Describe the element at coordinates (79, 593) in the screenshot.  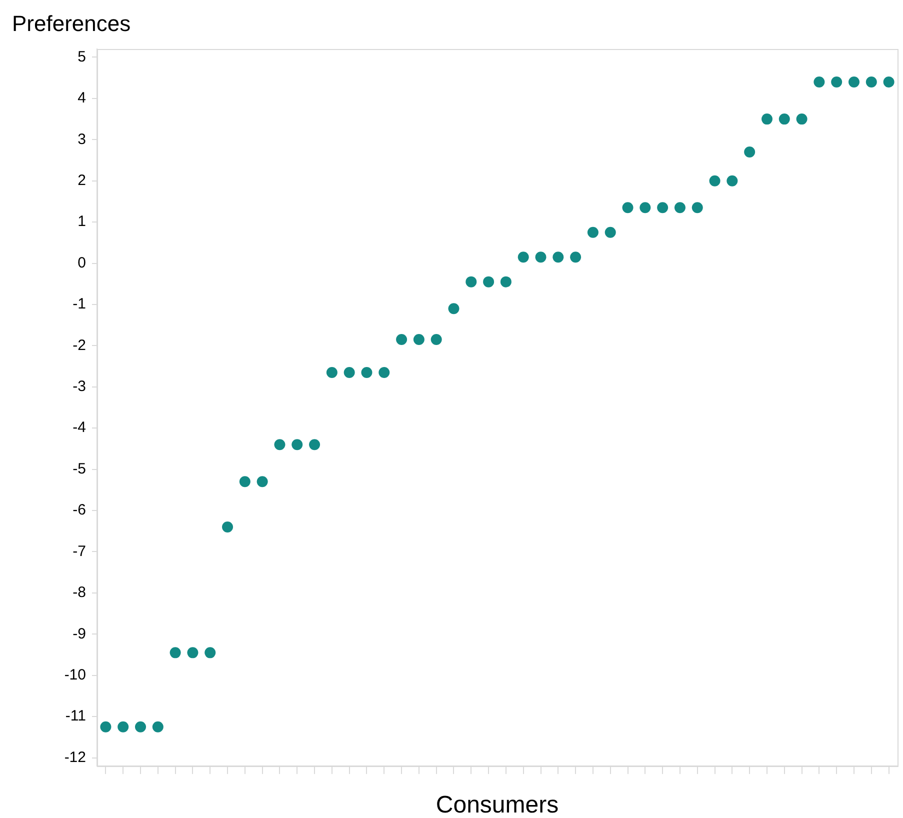
I see `y-tick-label: -8` at that location.